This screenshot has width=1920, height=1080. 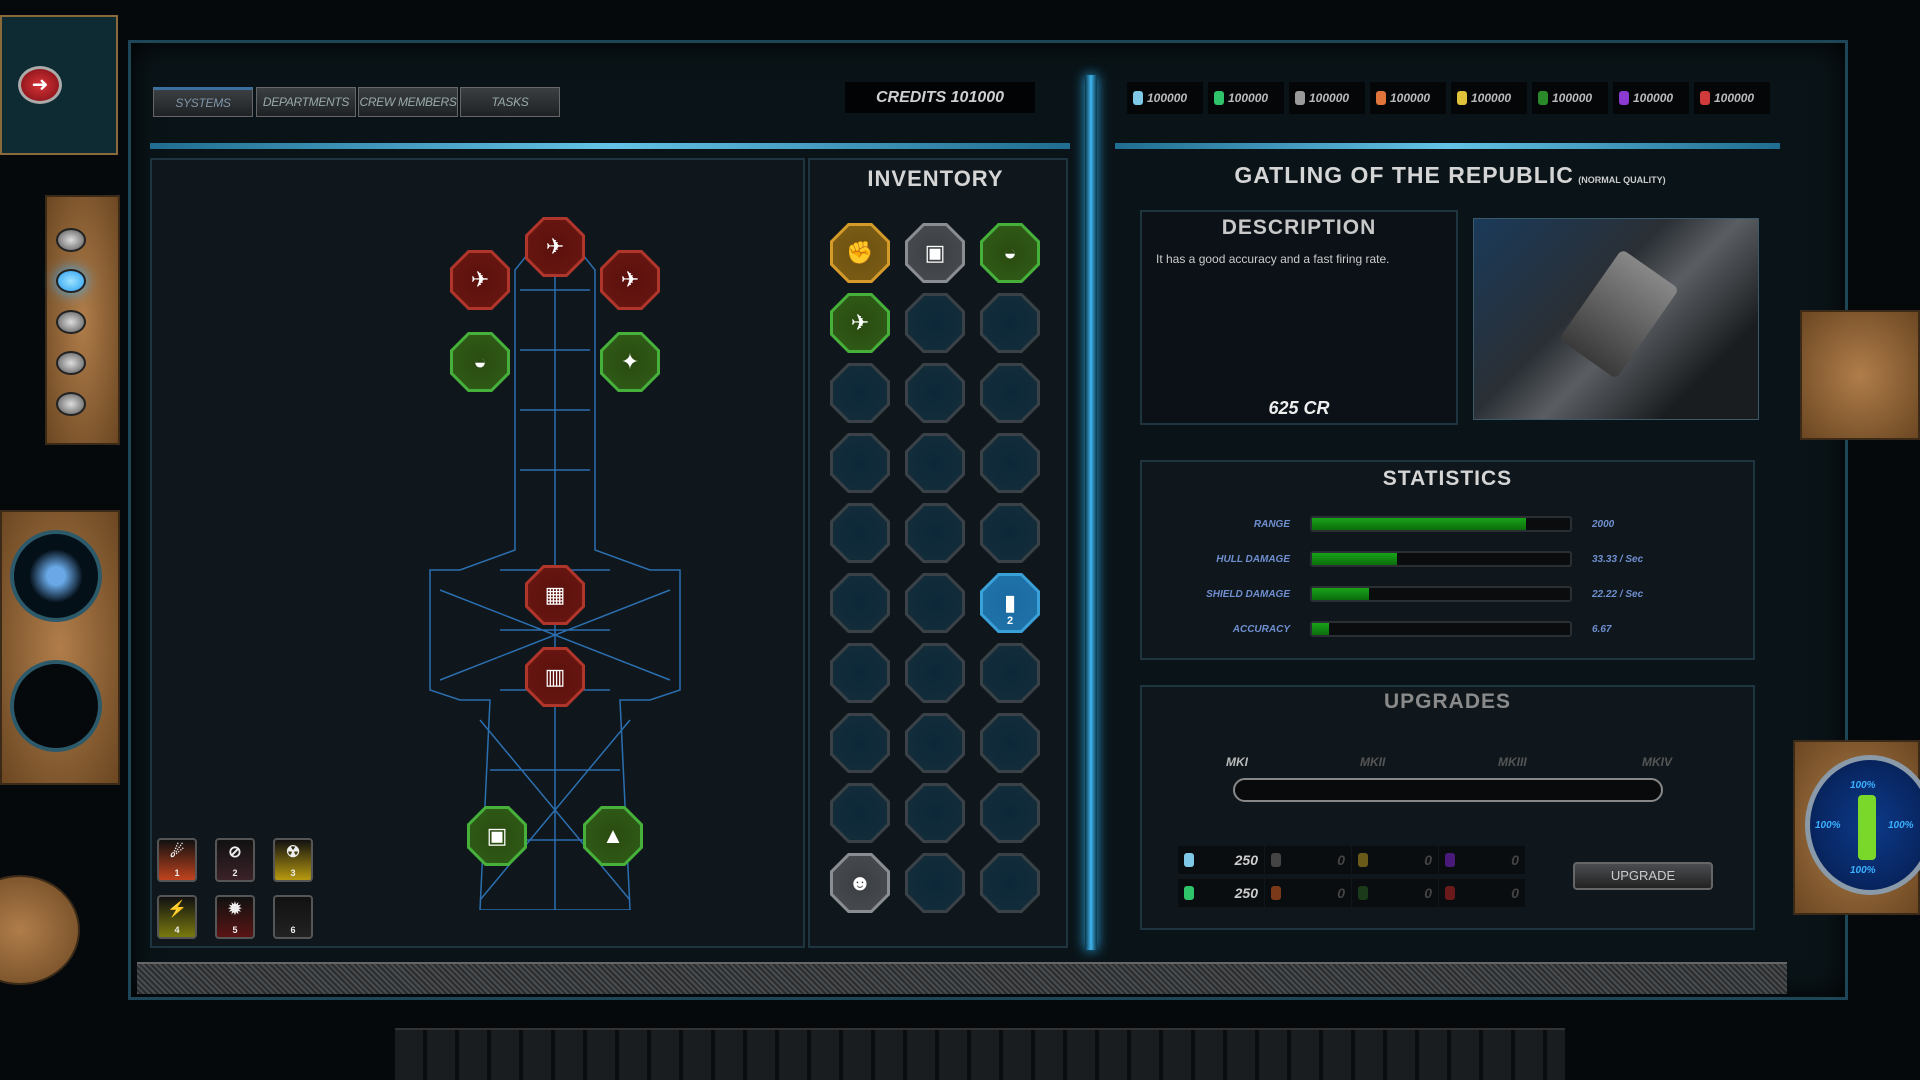 I want to click on inventory-slot: ☻, so click(x=860, y=883).